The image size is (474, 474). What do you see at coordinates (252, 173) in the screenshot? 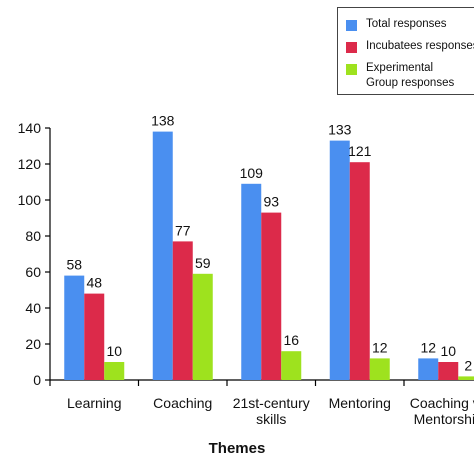
I see `data-label-0-2: 109` at bounding box center [252, 173].